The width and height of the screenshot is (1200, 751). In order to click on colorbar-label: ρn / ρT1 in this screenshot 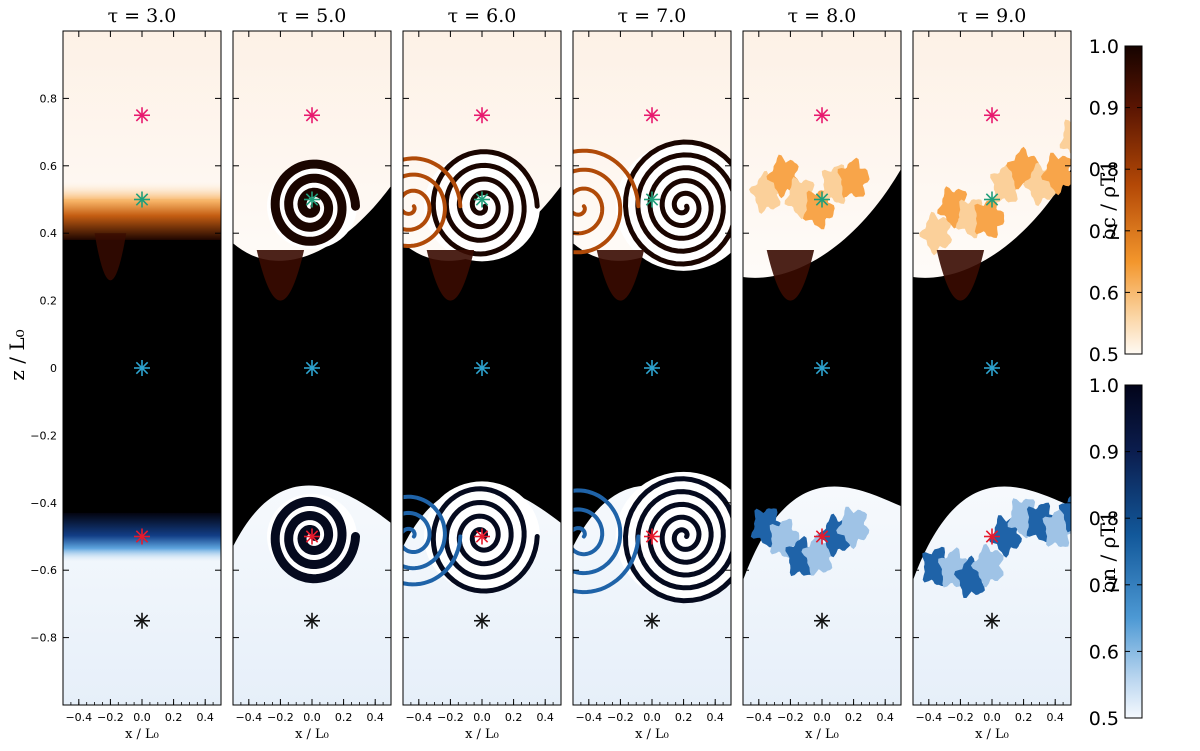, I will do `click(1108, 552)`.